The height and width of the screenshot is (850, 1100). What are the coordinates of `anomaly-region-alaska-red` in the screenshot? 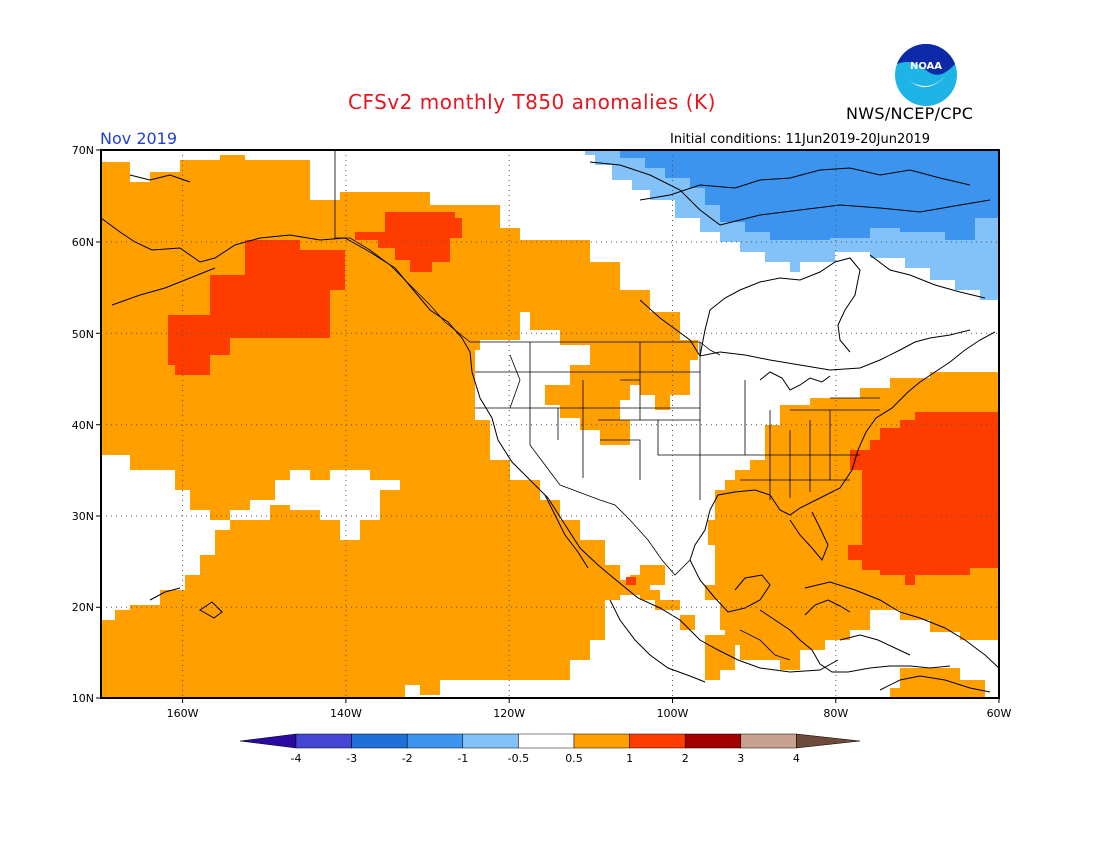 It's located at (256, 307).